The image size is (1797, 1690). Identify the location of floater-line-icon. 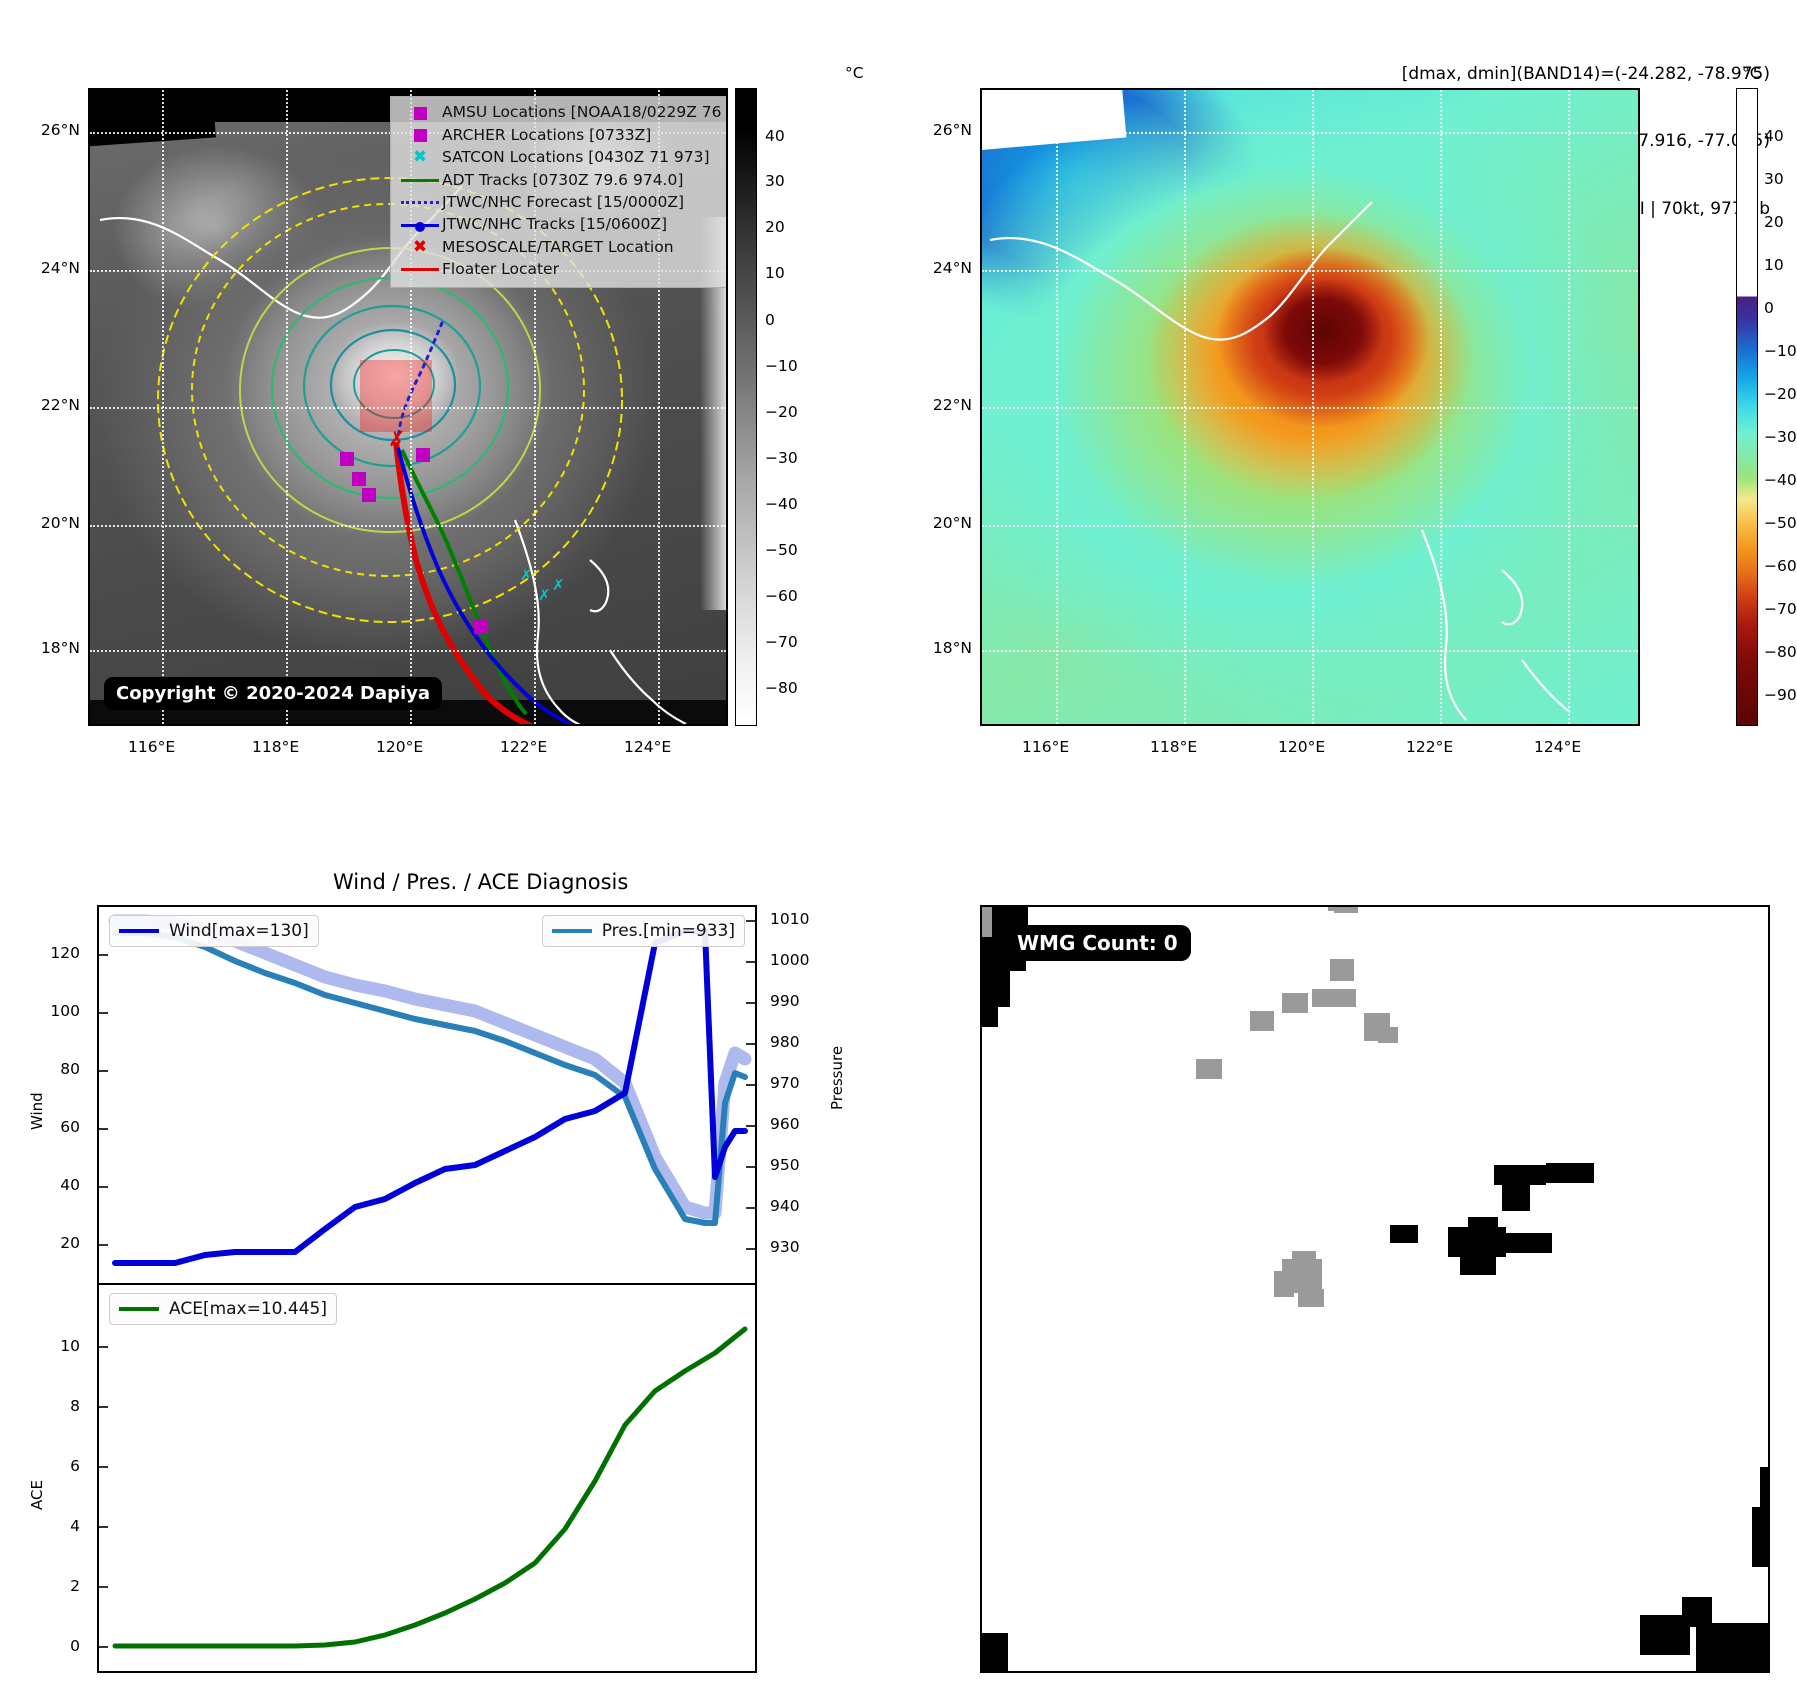
(420, 270).